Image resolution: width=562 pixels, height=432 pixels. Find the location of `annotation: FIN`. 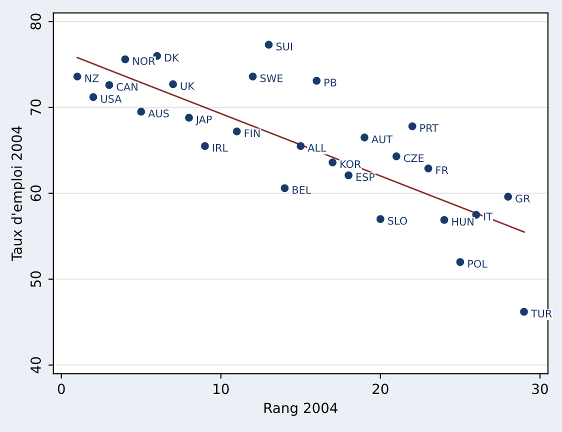

annotation: FIN is located at coordinates (252, 133).